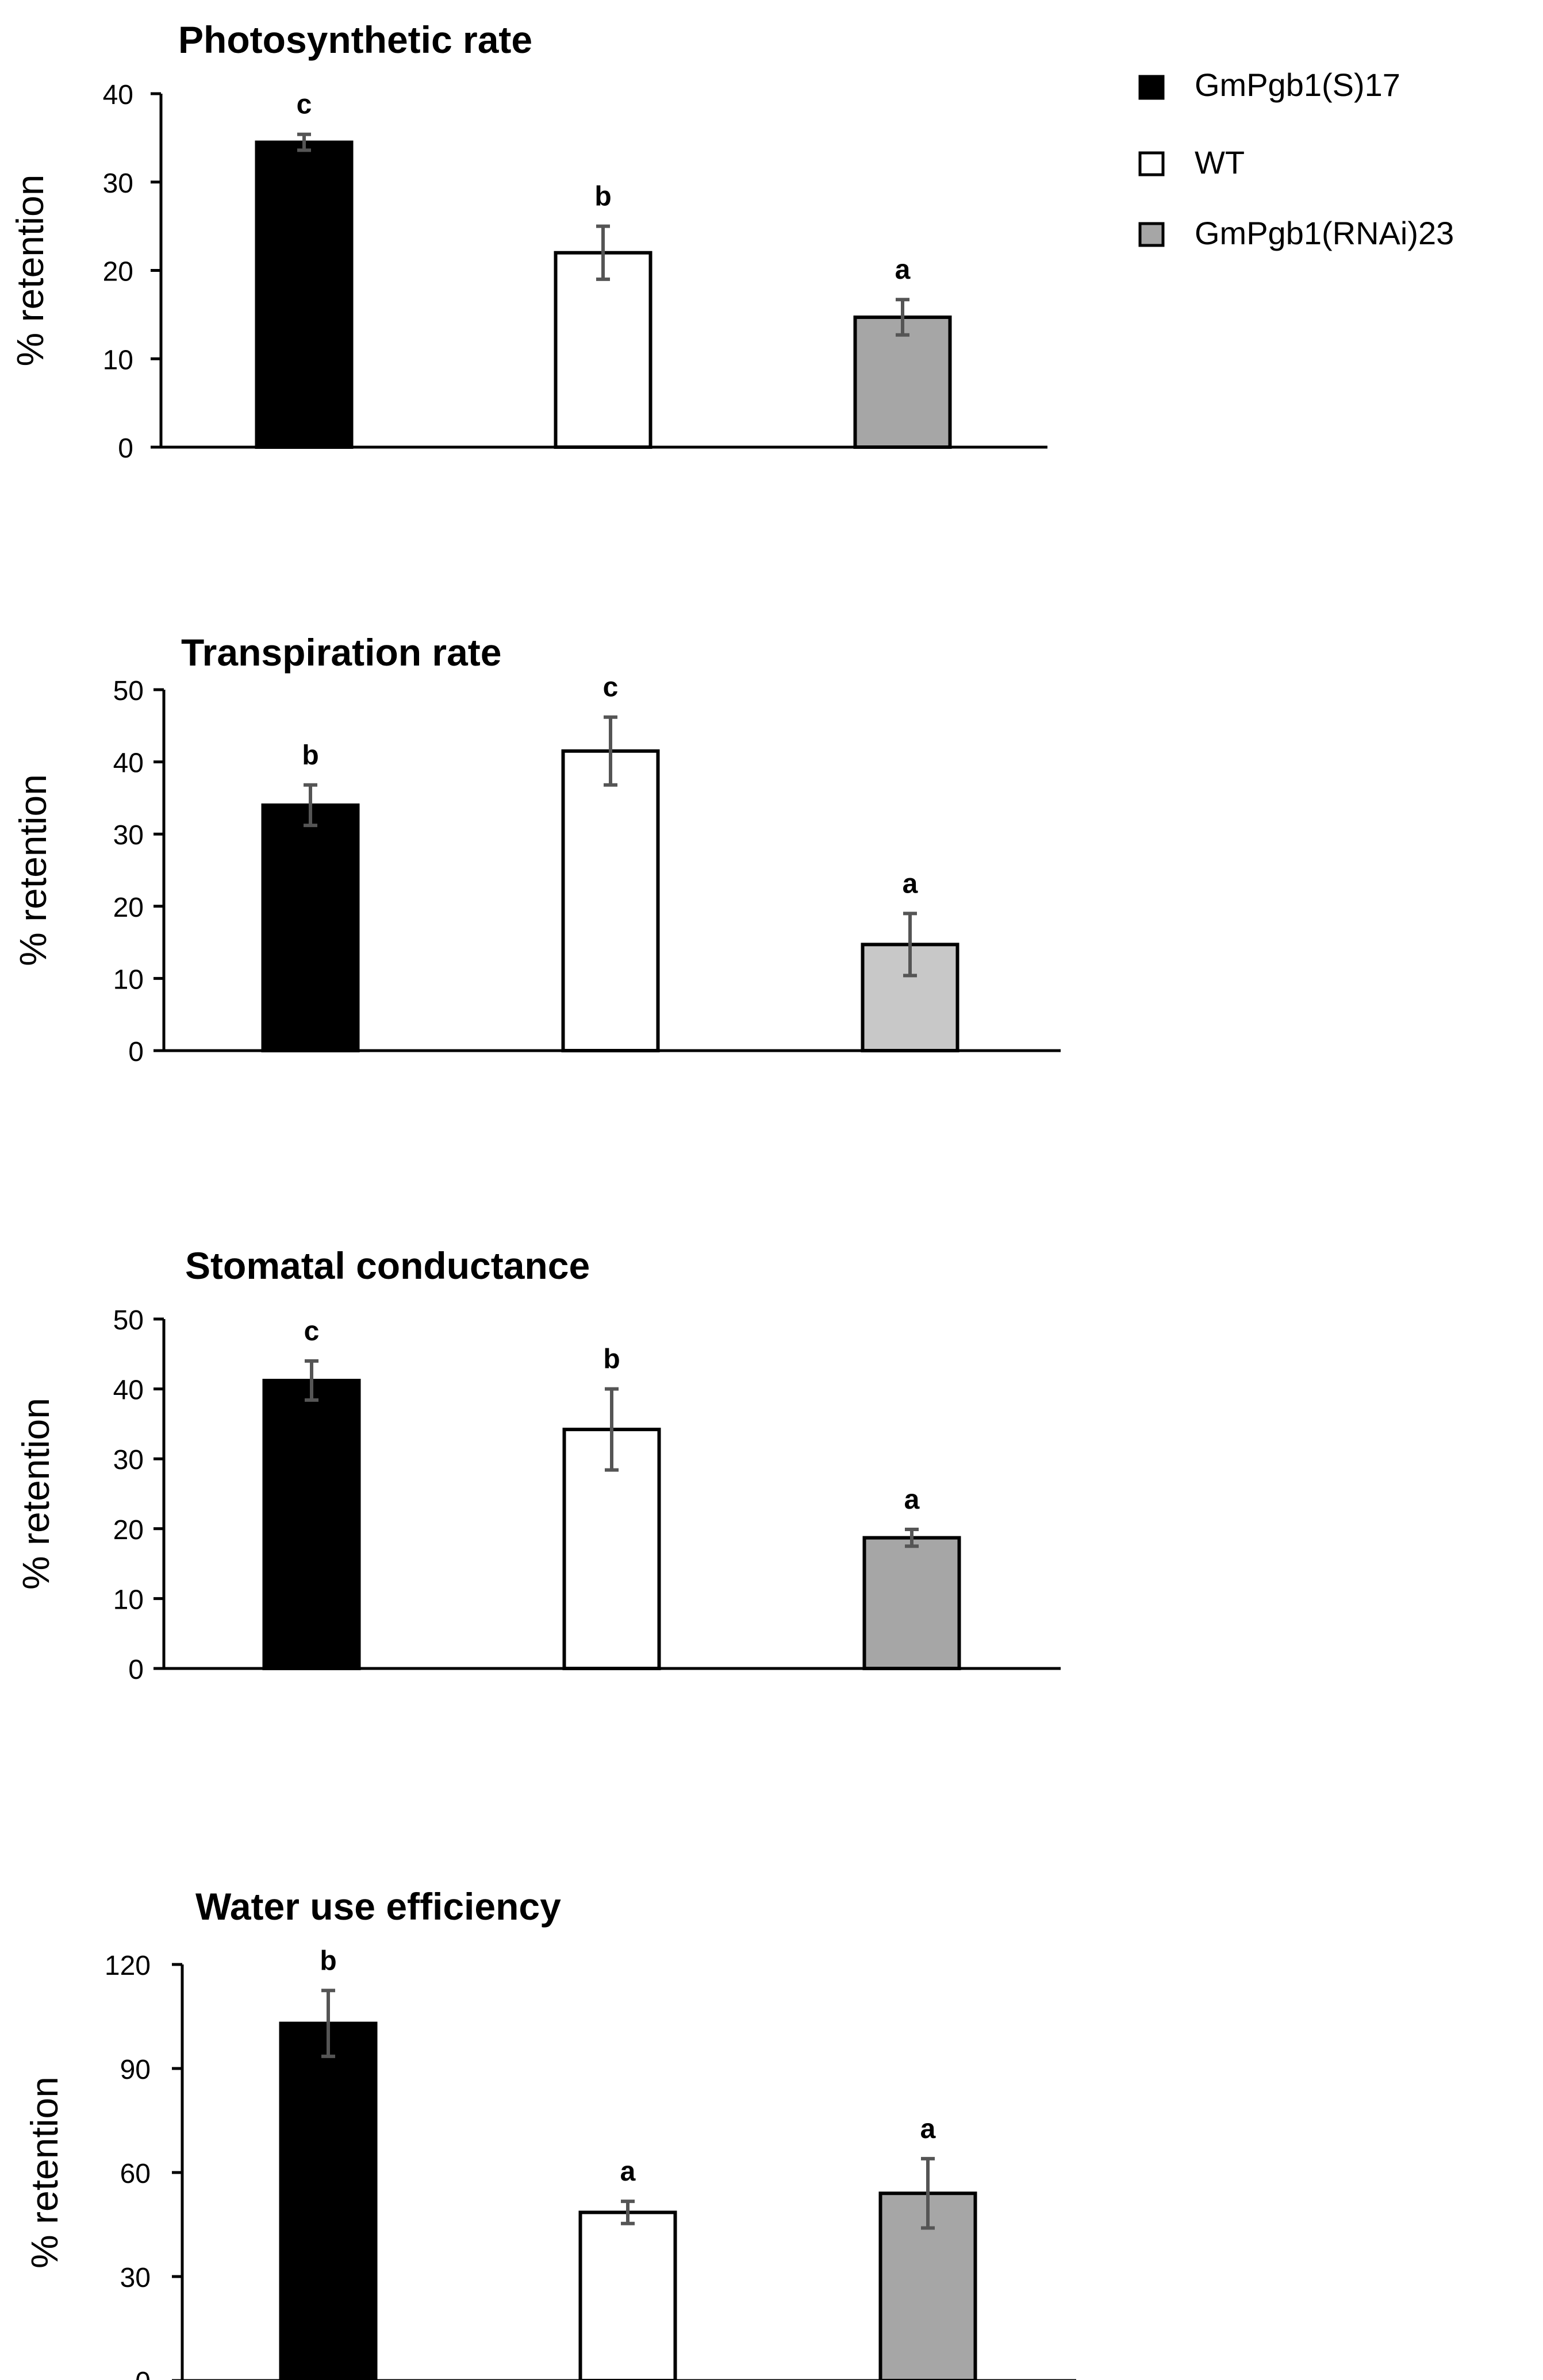 Image resolution: width=1543 pixels, height=2380 pixels. I want to click on chart-title: Transpiration rate, so click(341, 652).